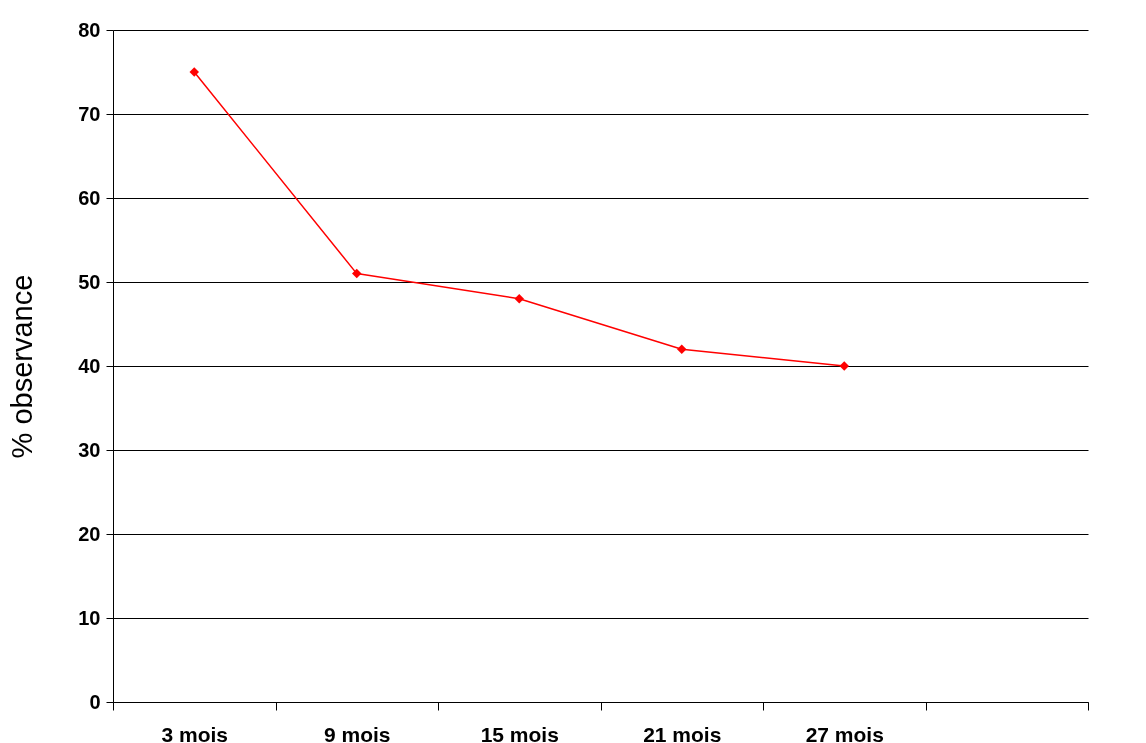 The height and width of the screenshot is (743, 1146). Describe the element at coordinates (95, 701) in the screenshot. I see `y-tick-label: 0` at that location.